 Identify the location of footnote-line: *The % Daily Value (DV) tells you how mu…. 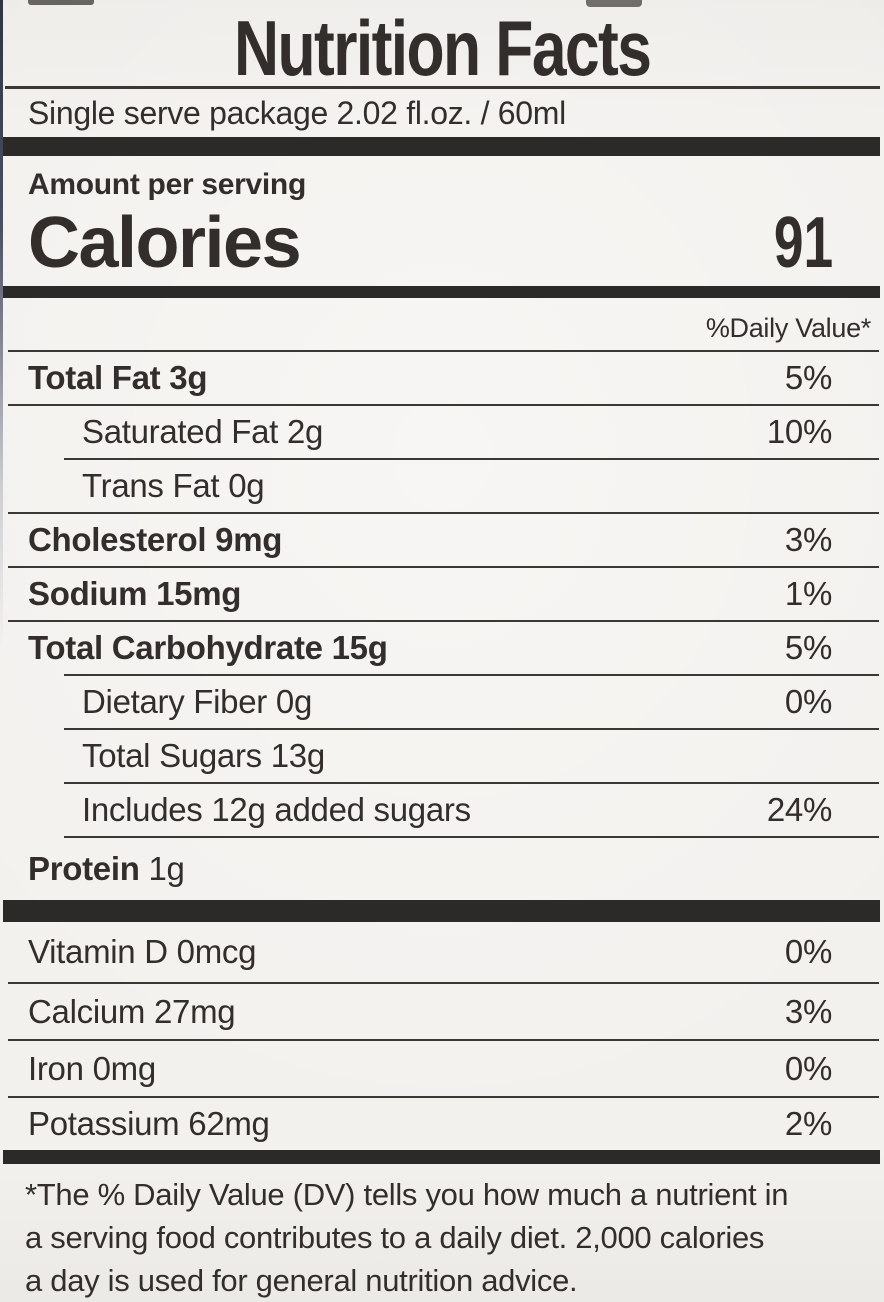
(407, 1194).